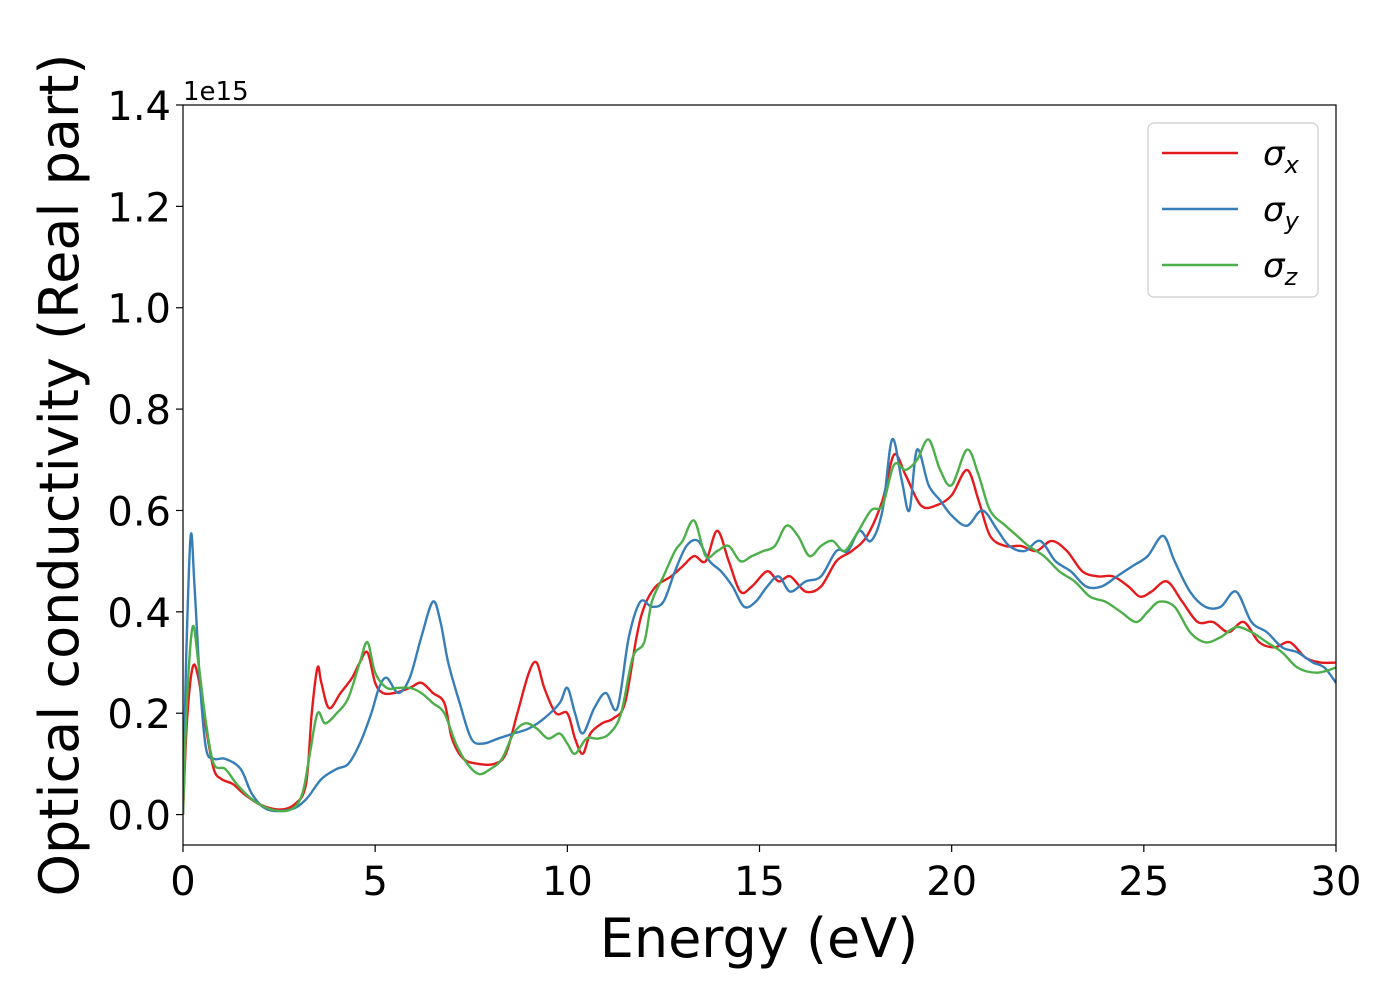  What do you see at coordinates (216, 92) in the screenshot?
I see `y-offset-label: 1e15` at bounding box center [216, 92].